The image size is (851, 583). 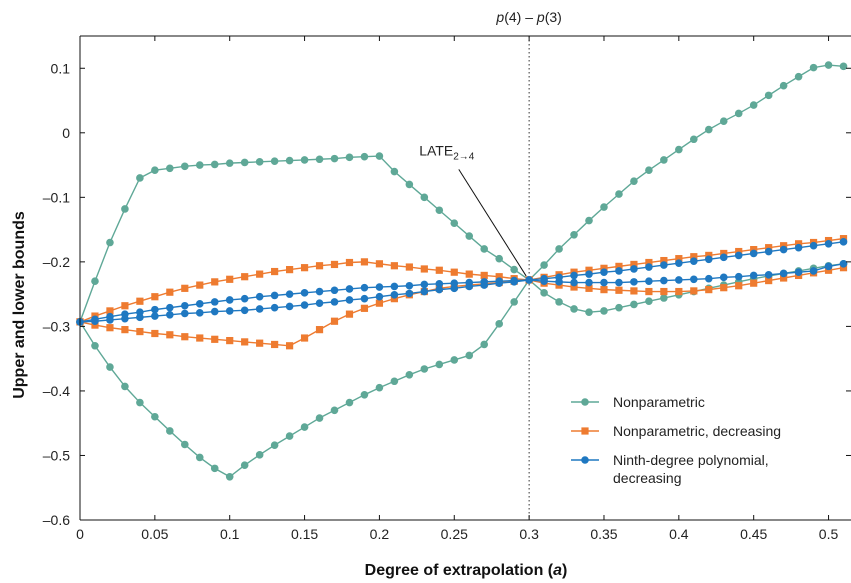 I want to click on annotation: LATE2→4, so click(x=473, y=209).